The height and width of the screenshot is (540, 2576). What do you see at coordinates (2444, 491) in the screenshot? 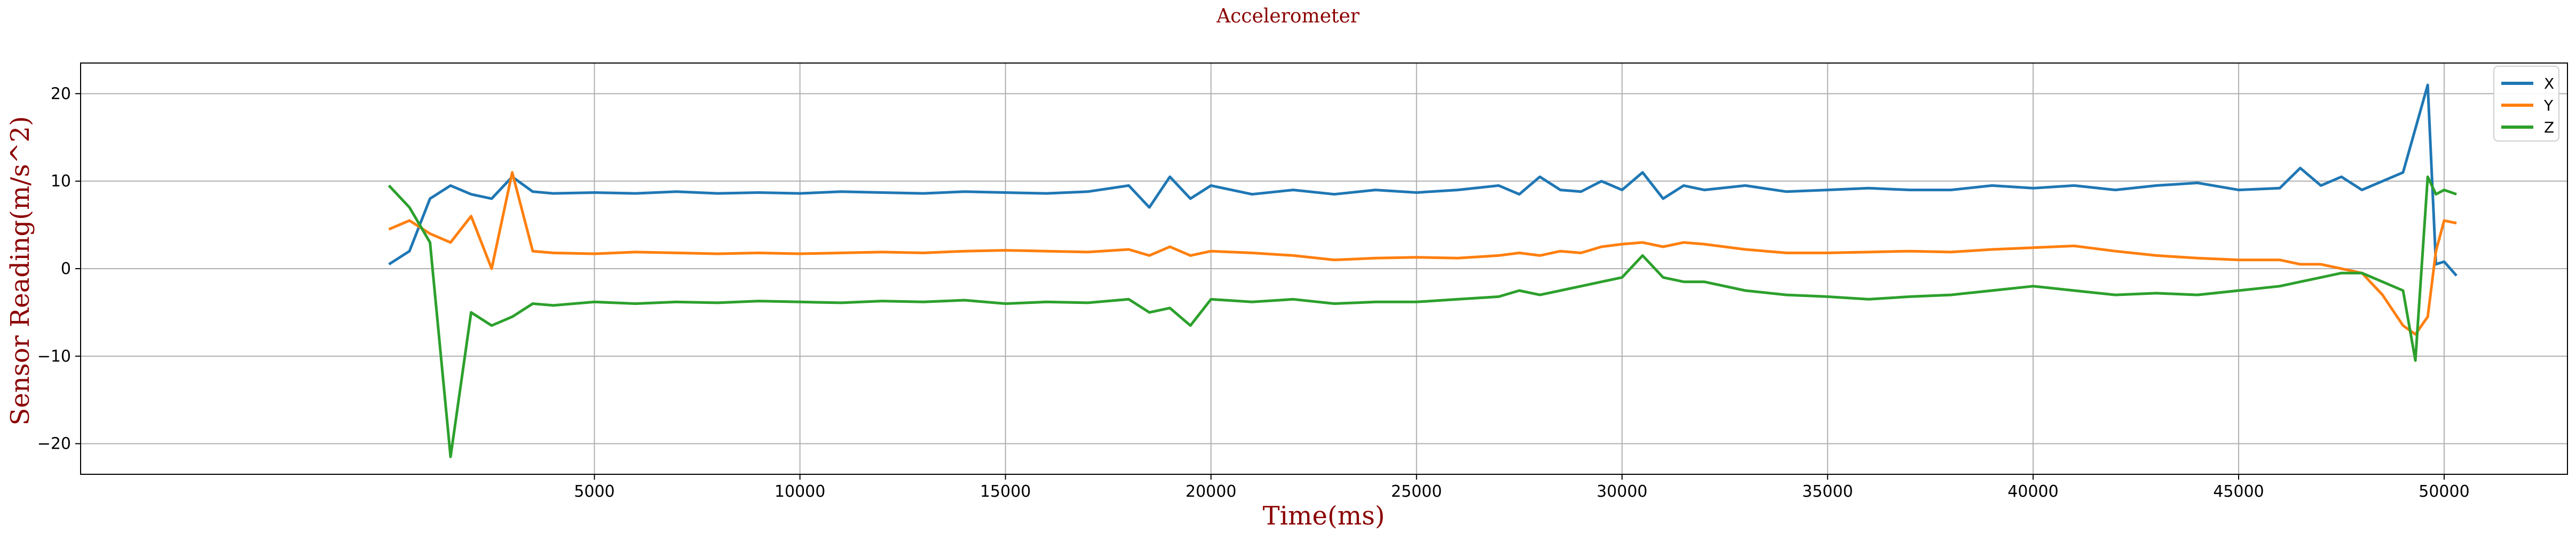
I see `x-tick-label: 50000` at bounding box center [2444, 491].